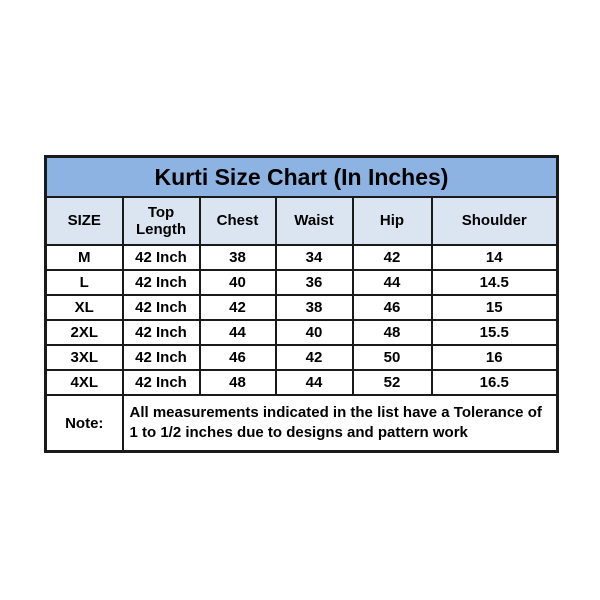  I want to click on hip-value: 48, so click(392, 332).